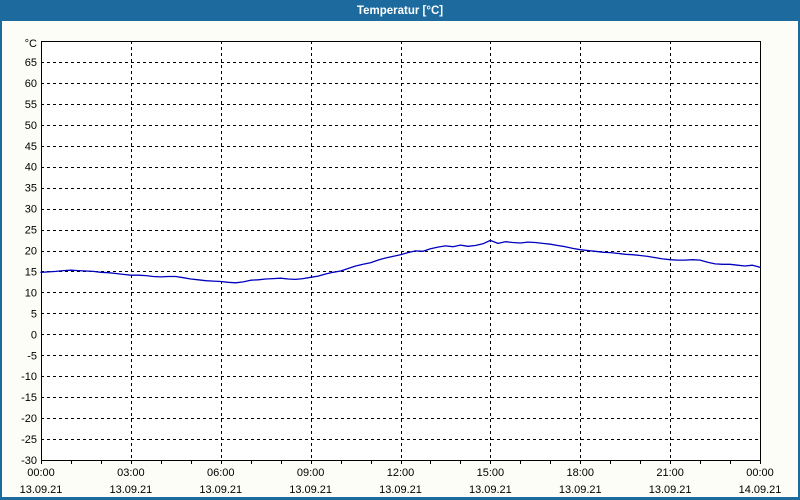 The image size is (800, 500). What do you see at coordinates (670, 473) in the screenshot?
I see `x-tick-time-label: 21:00` at bounding box center [670, 473].